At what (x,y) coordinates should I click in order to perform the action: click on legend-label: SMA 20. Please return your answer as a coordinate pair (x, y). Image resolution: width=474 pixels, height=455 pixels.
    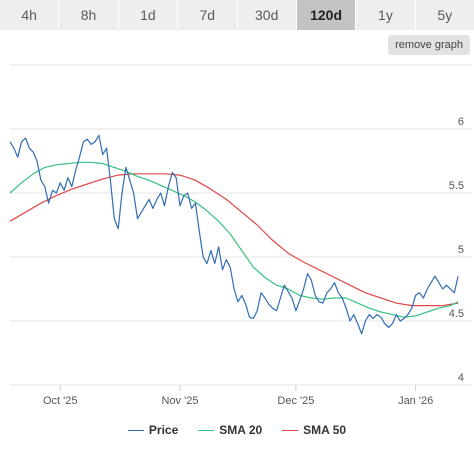
    Looking at the image, I should click on (241, 430).